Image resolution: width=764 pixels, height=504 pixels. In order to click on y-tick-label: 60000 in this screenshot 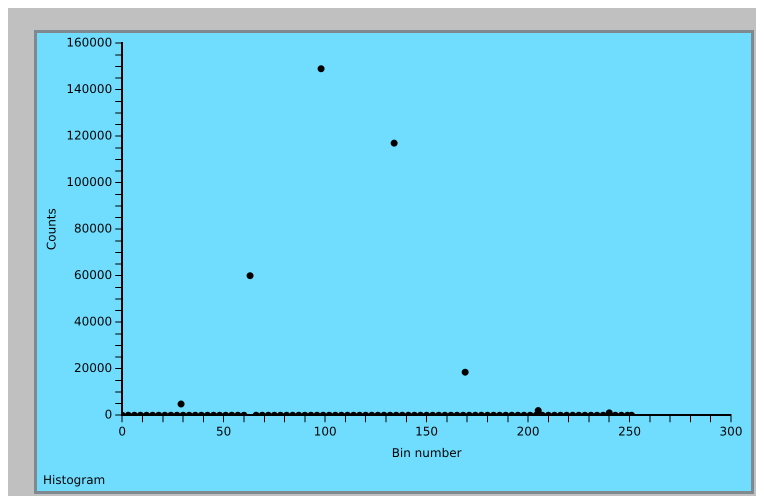, I will do `click(93, 275)`.